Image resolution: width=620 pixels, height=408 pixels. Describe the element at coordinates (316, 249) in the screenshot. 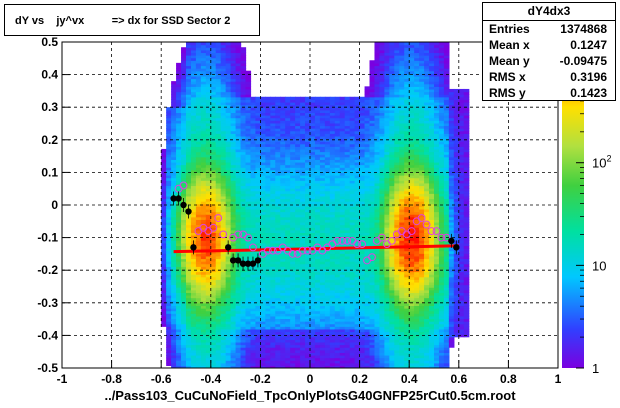

I see `fit-line` at that location.